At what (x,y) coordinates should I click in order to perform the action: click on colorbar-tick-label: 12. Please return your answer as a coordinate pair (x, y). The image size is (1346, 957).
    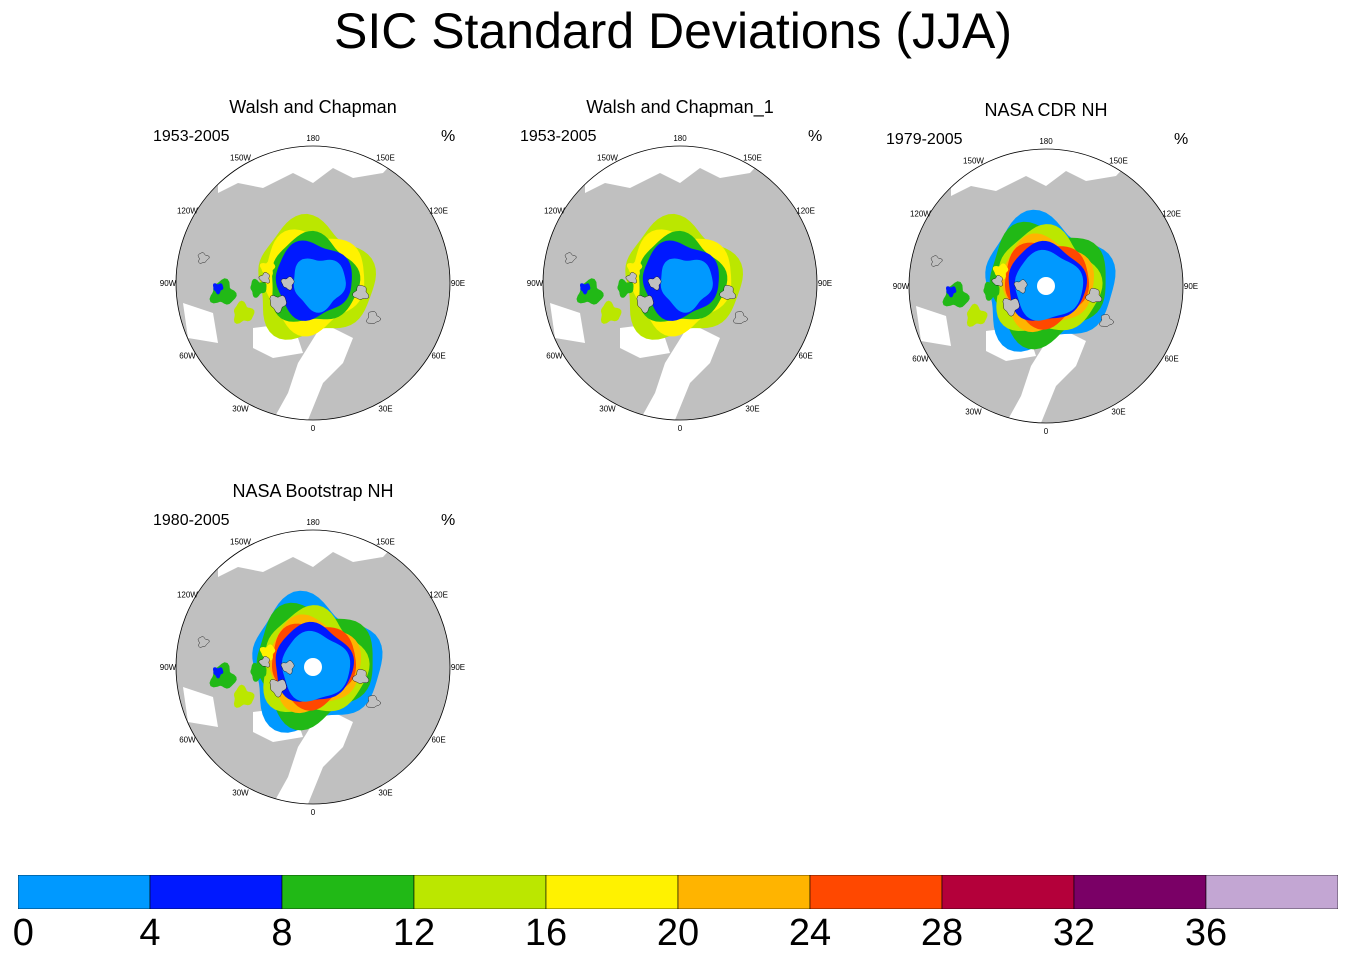
    Looking at the image, I should click on (414, 933).